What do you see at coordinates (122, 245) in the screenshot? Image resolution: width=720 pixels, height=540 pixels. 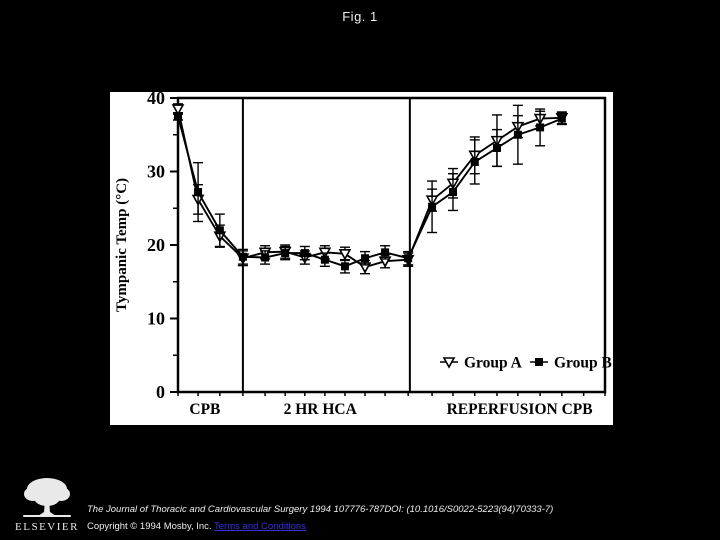 I see `y-axis-title: Tympanic Temp (°C)` at bounding box center [122, 245].